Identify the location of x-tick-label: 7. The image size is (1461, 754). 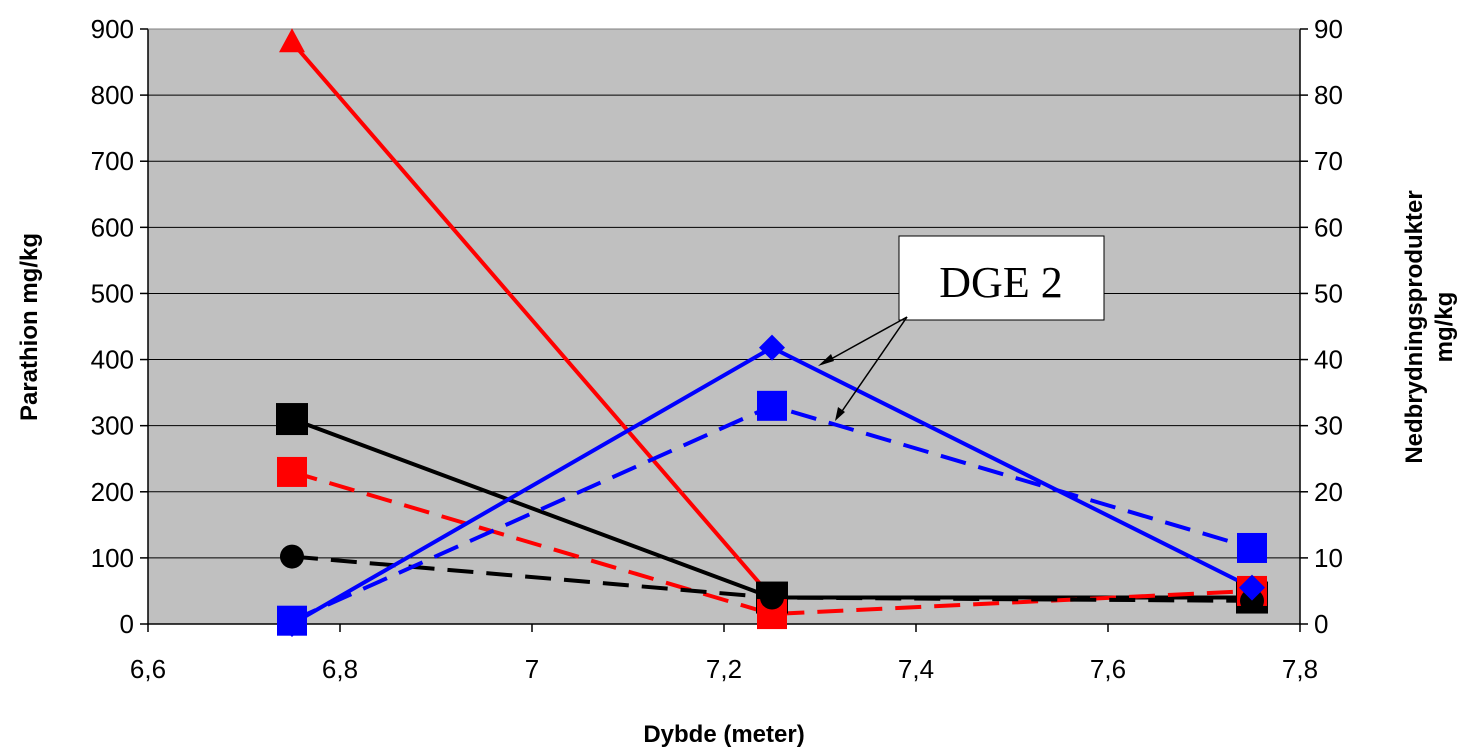
(532, 669).